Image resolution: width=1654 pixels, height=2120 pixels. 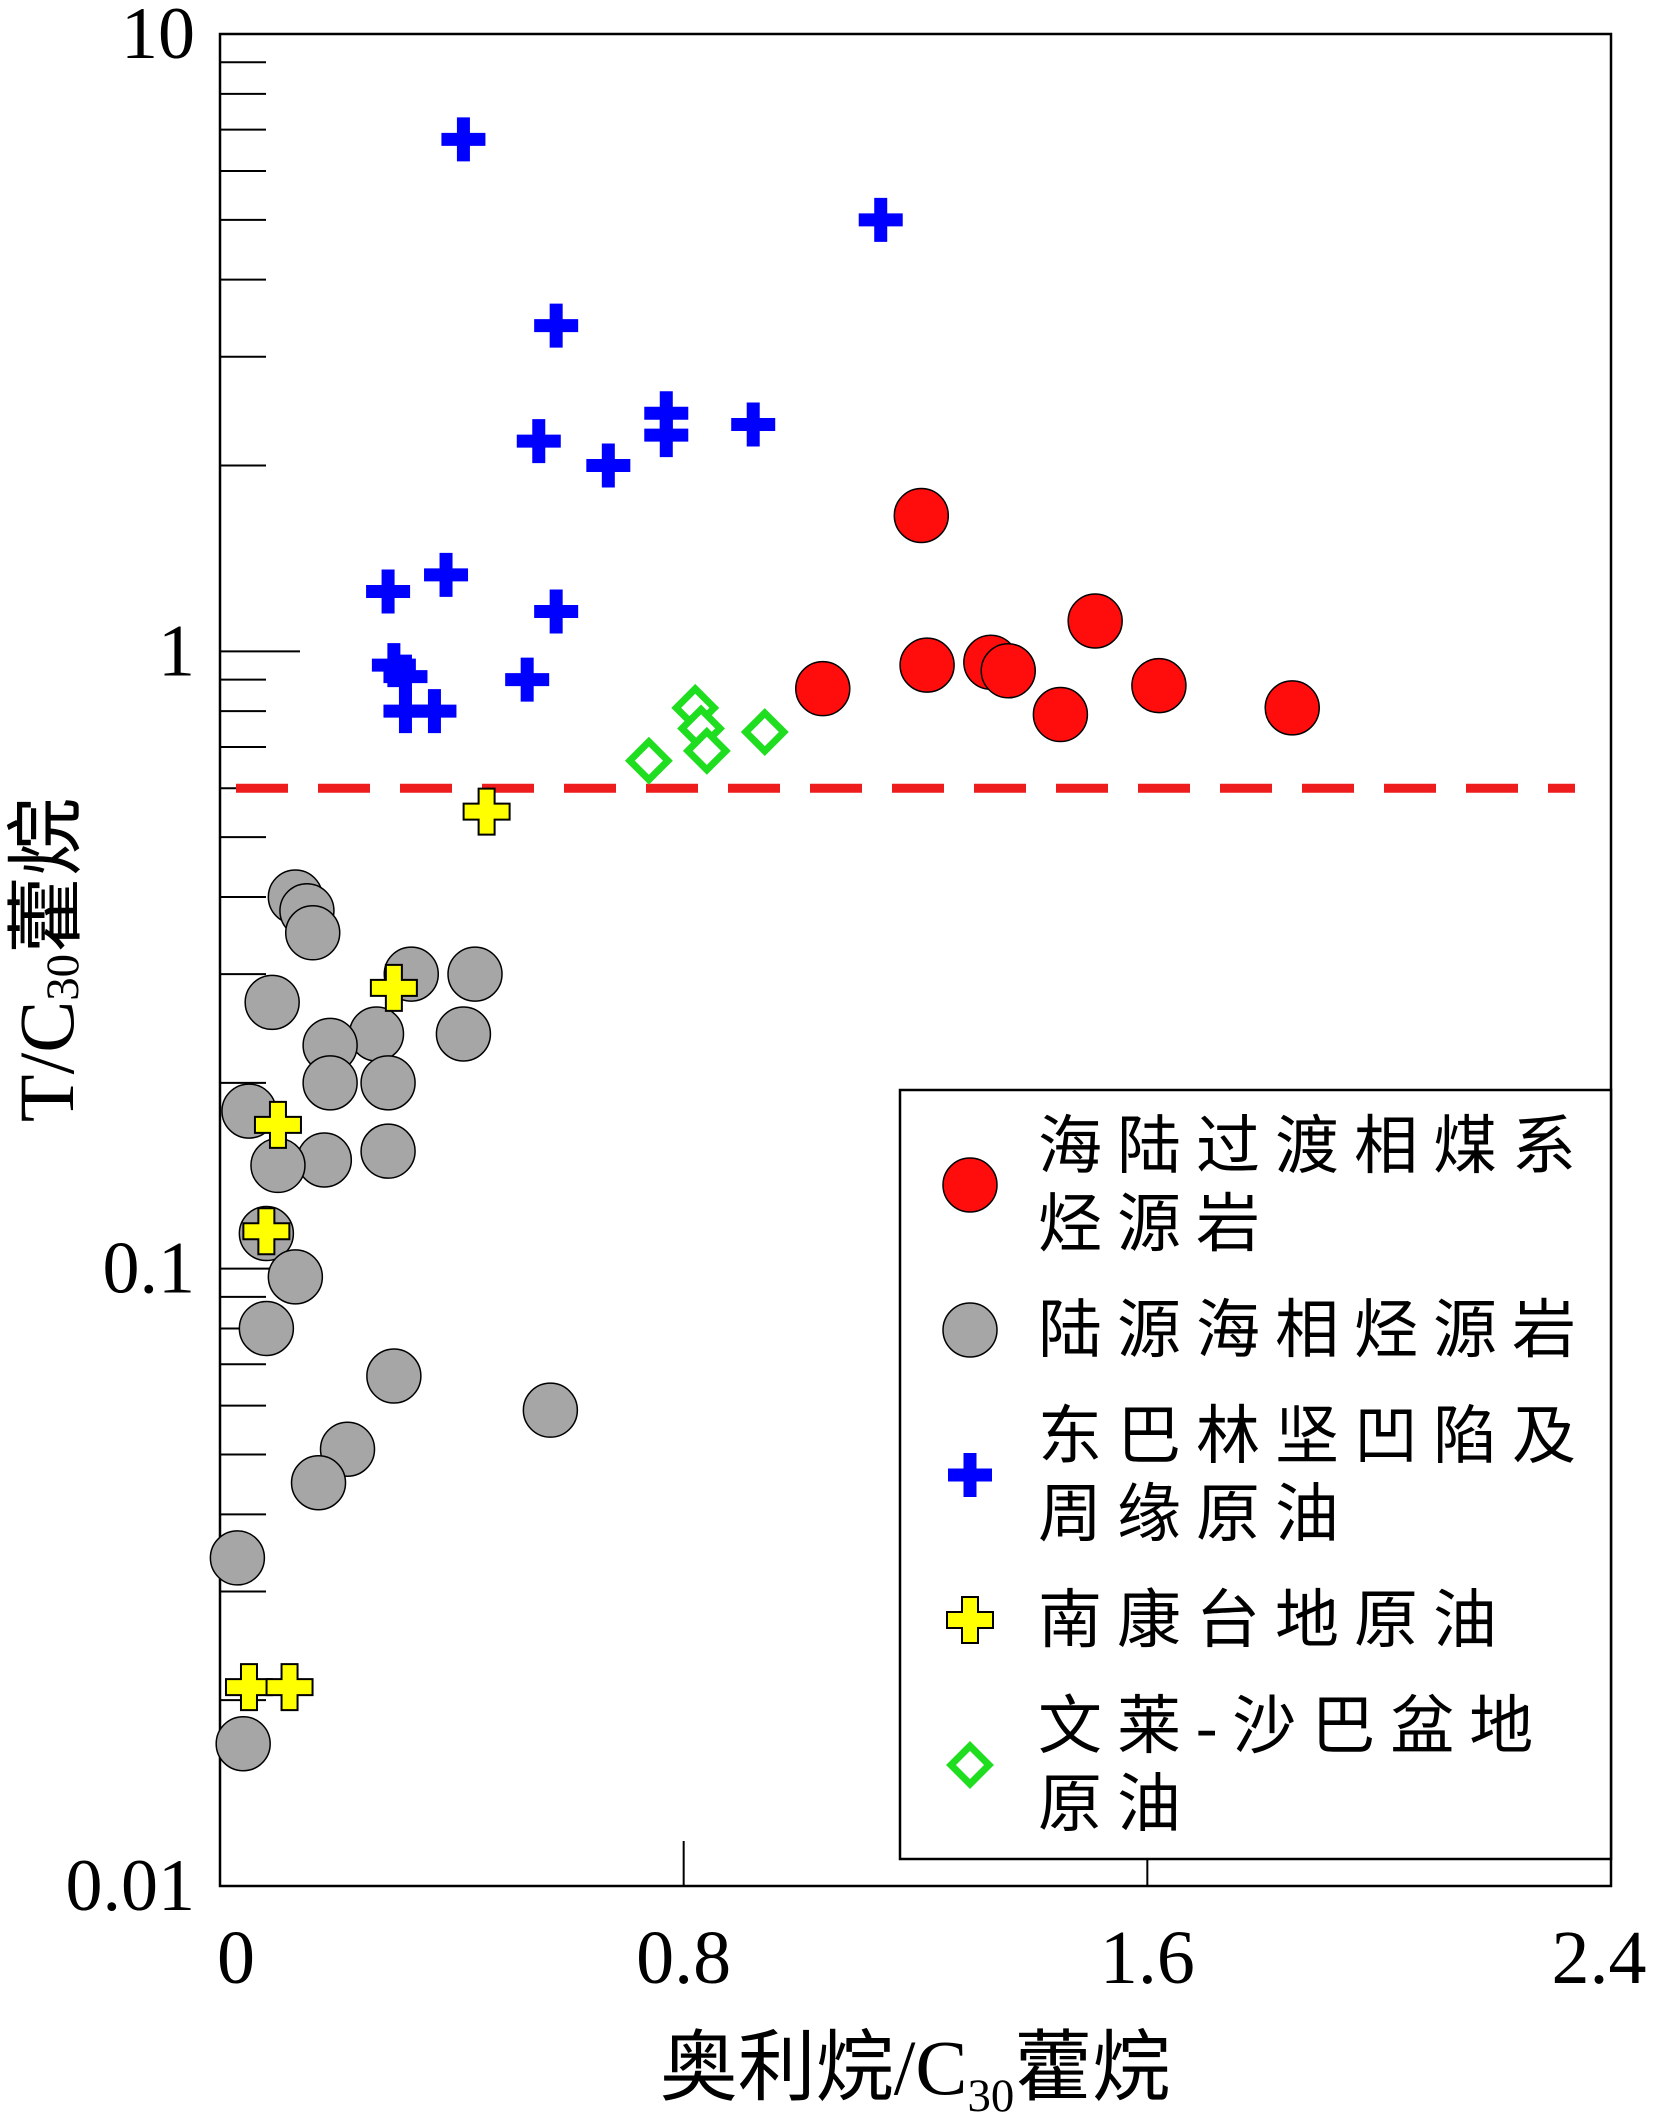 I want to click on y-tick-label: 0.1, so click(x=149, y=1269).